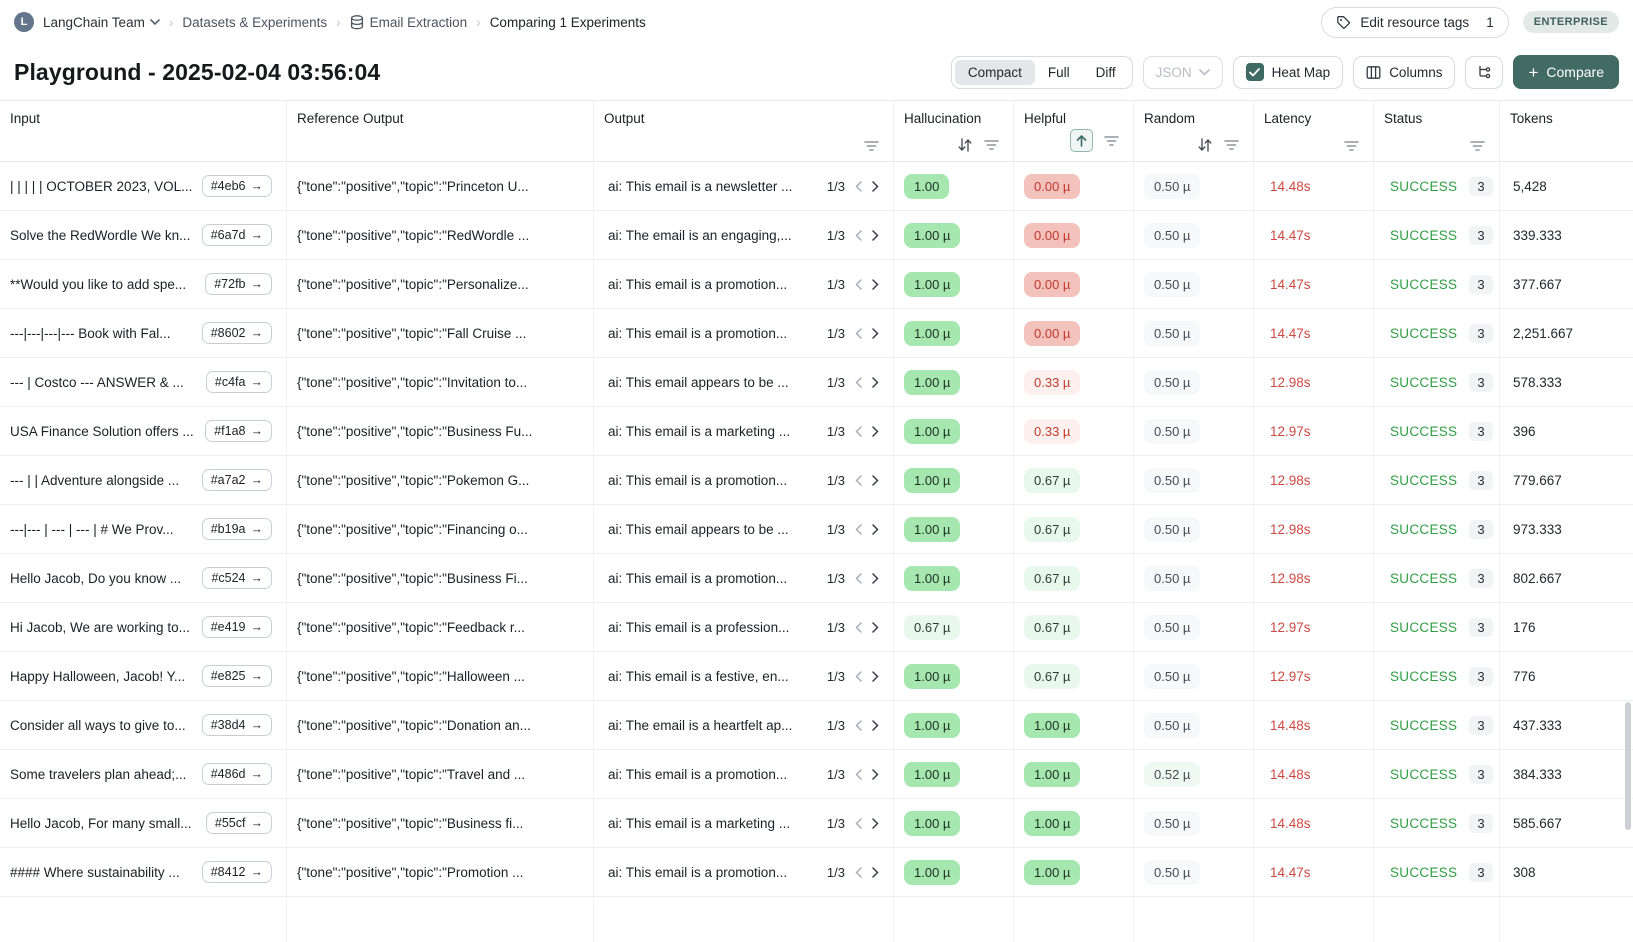 Image resolution: width=1633 pixels, height=942 pixels. I want to click on compare-button: + Compare, so click(1566, 72).